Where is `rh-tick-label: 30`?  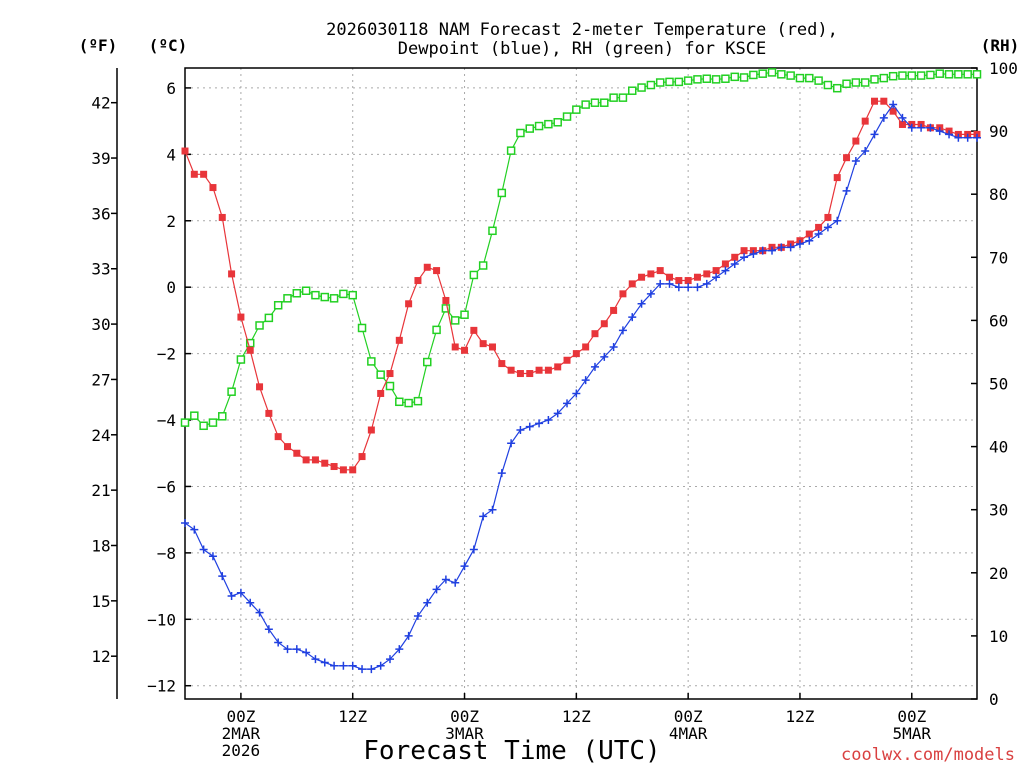 rh-tick-label: 30 is located at coordinates (998, 510).